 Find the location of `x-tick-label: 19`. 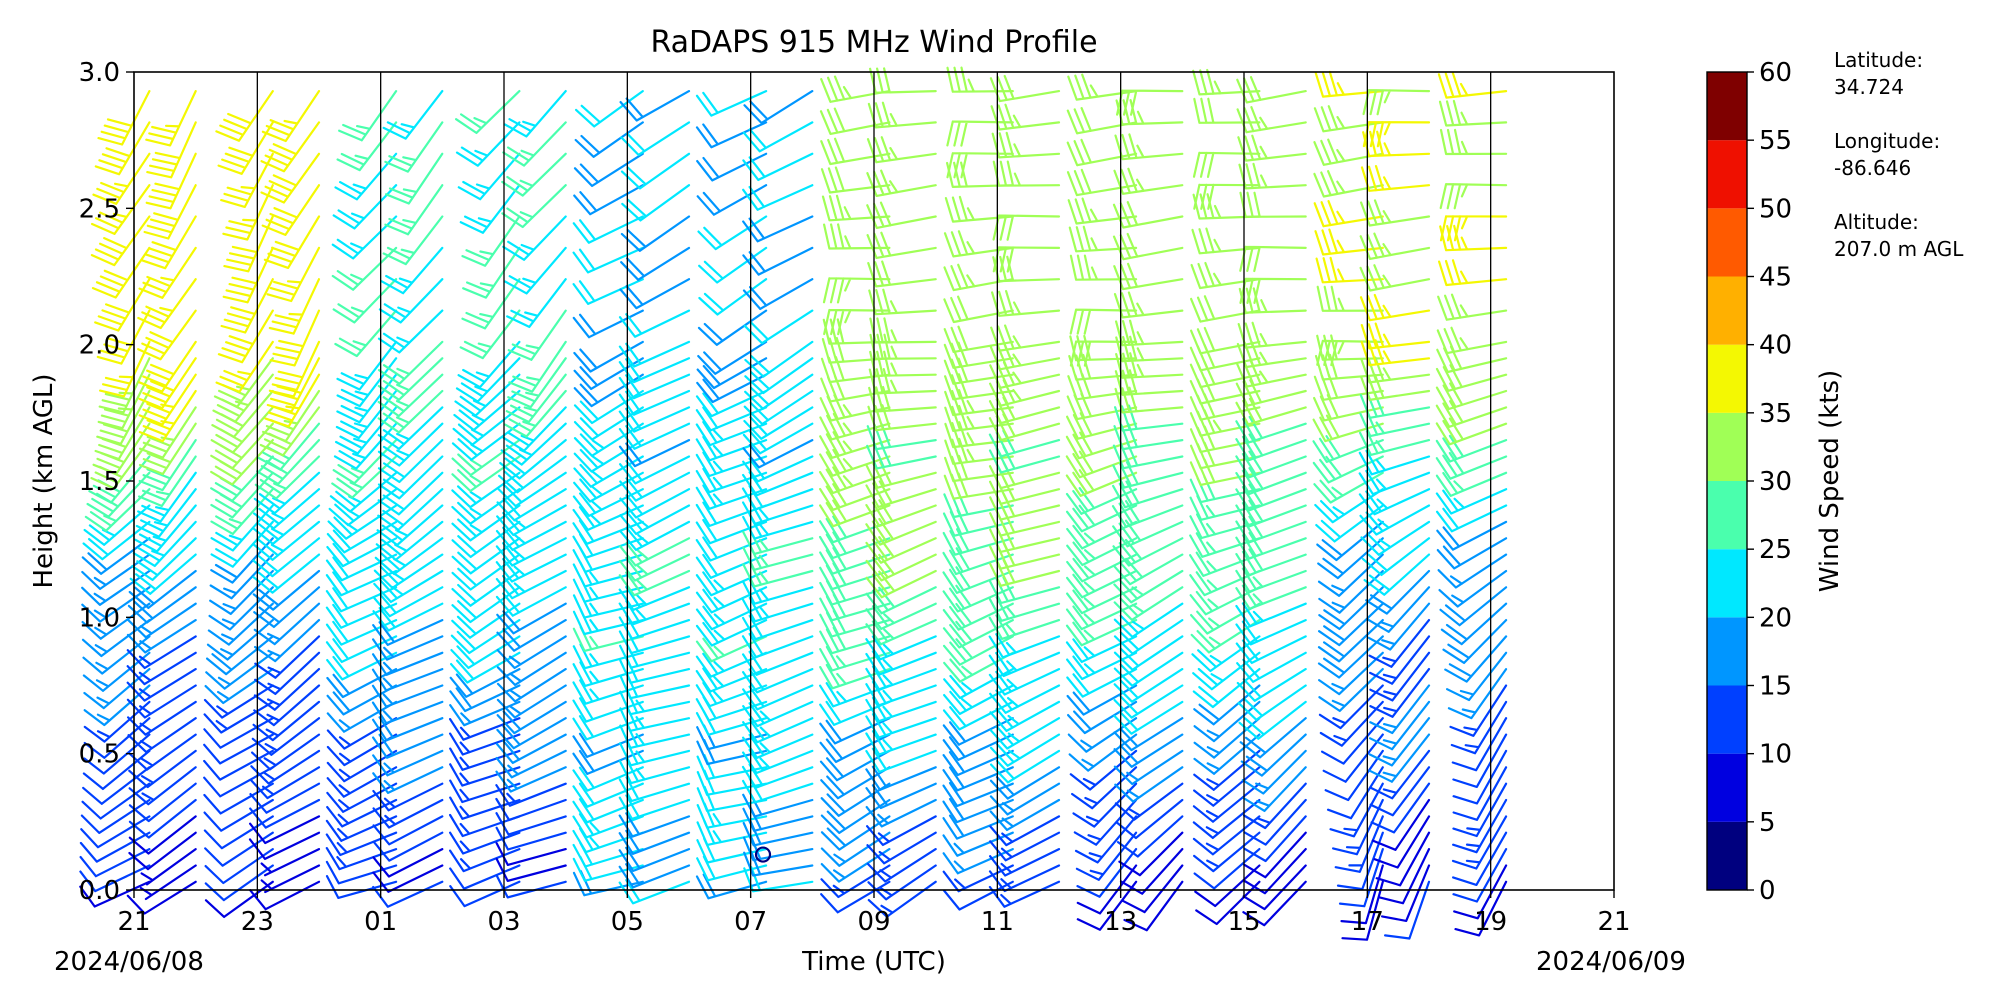

x-tick-label: 19 is located at coordinates (1490, 922).